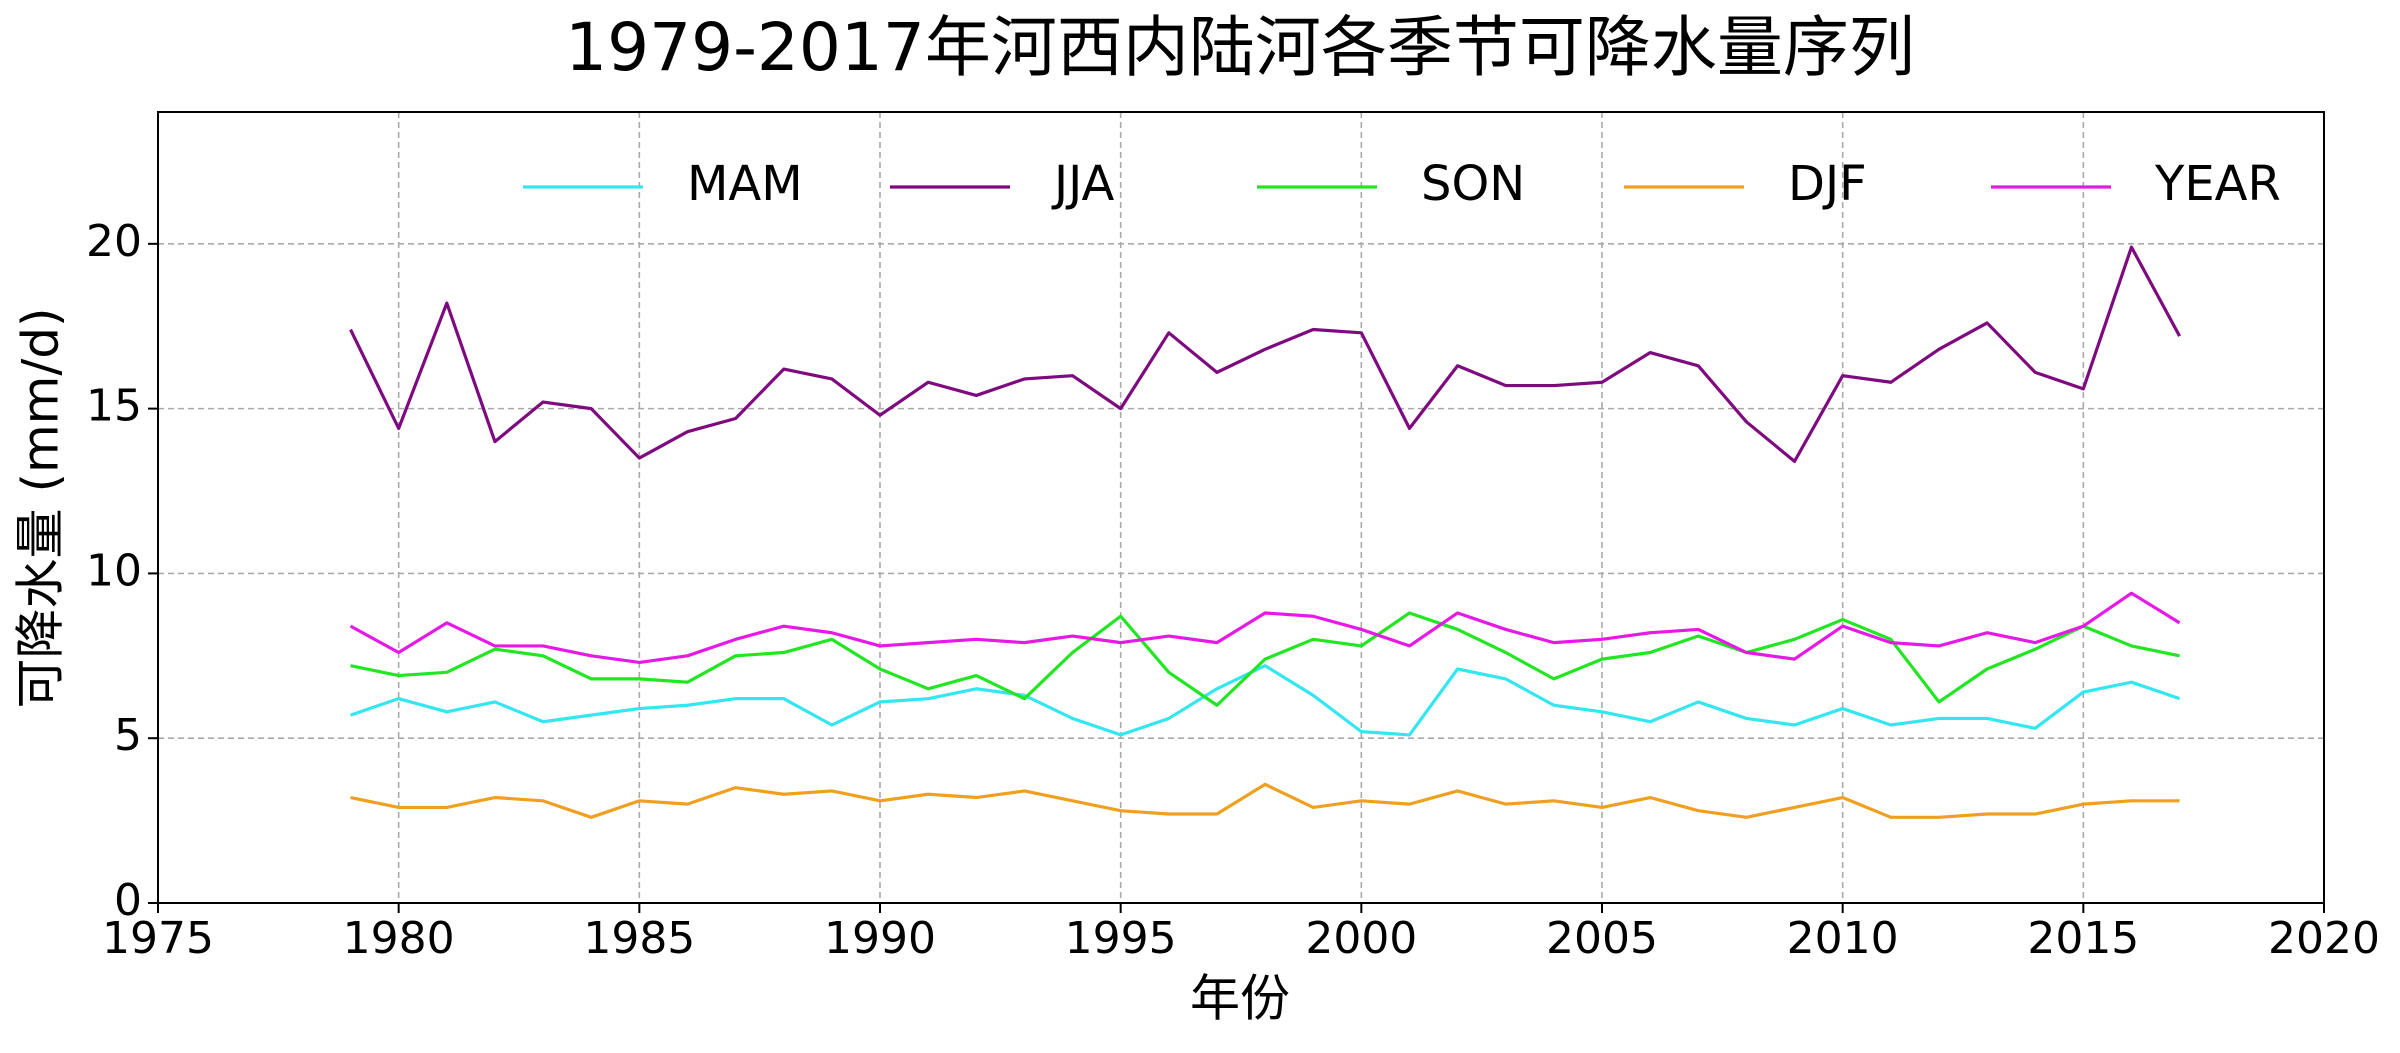  What do you see at coordinates (1361, 938) in the screenshot?
I see `x-tick-label: 2000` at bounding box center [1361, 938].